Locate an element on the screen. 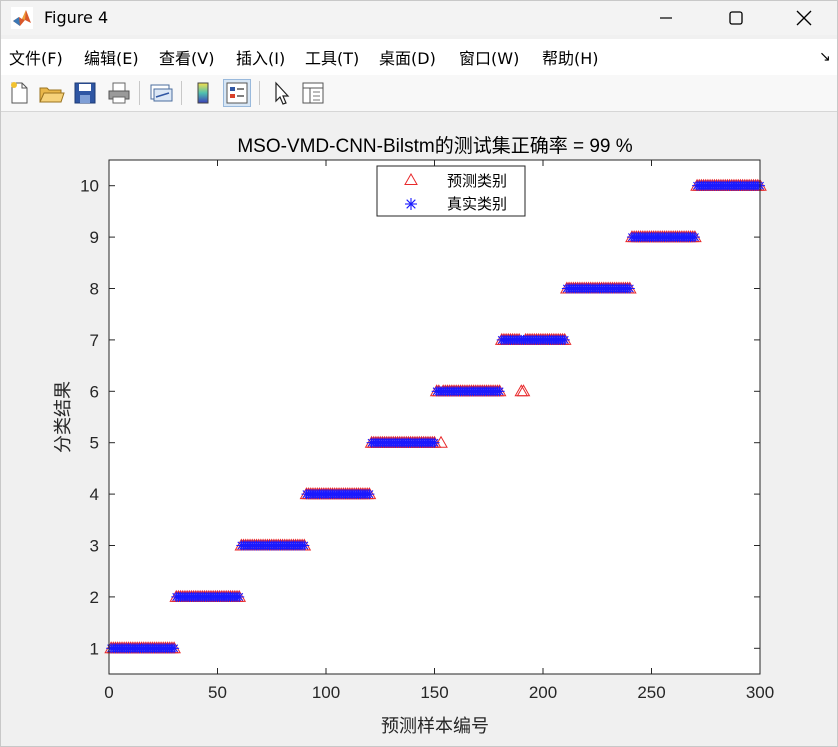  legend-marker-actual is located at coordinates (411, 204).